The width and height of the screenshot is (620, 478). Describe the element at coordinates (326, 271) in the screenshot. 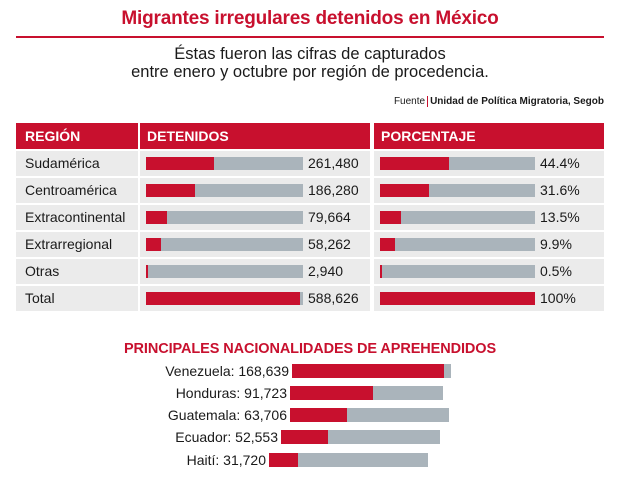

I see `detenidos-value: 2,940` at that location.